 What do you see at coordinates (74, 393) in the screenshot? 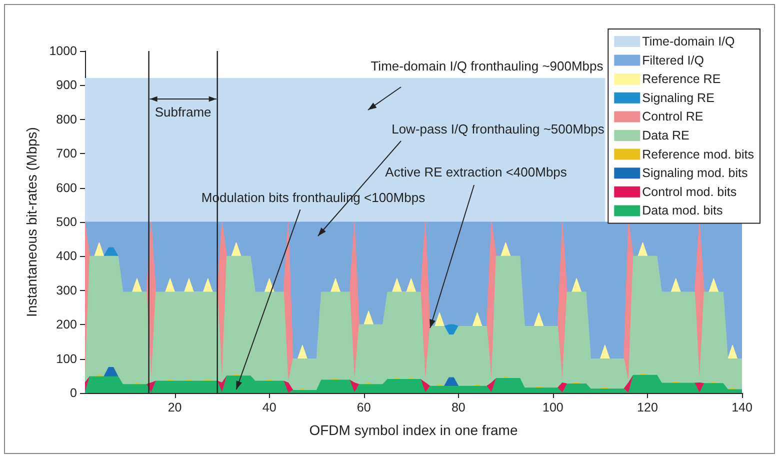
I see `y-tick-label: 0` at bounding box center [74, 393].